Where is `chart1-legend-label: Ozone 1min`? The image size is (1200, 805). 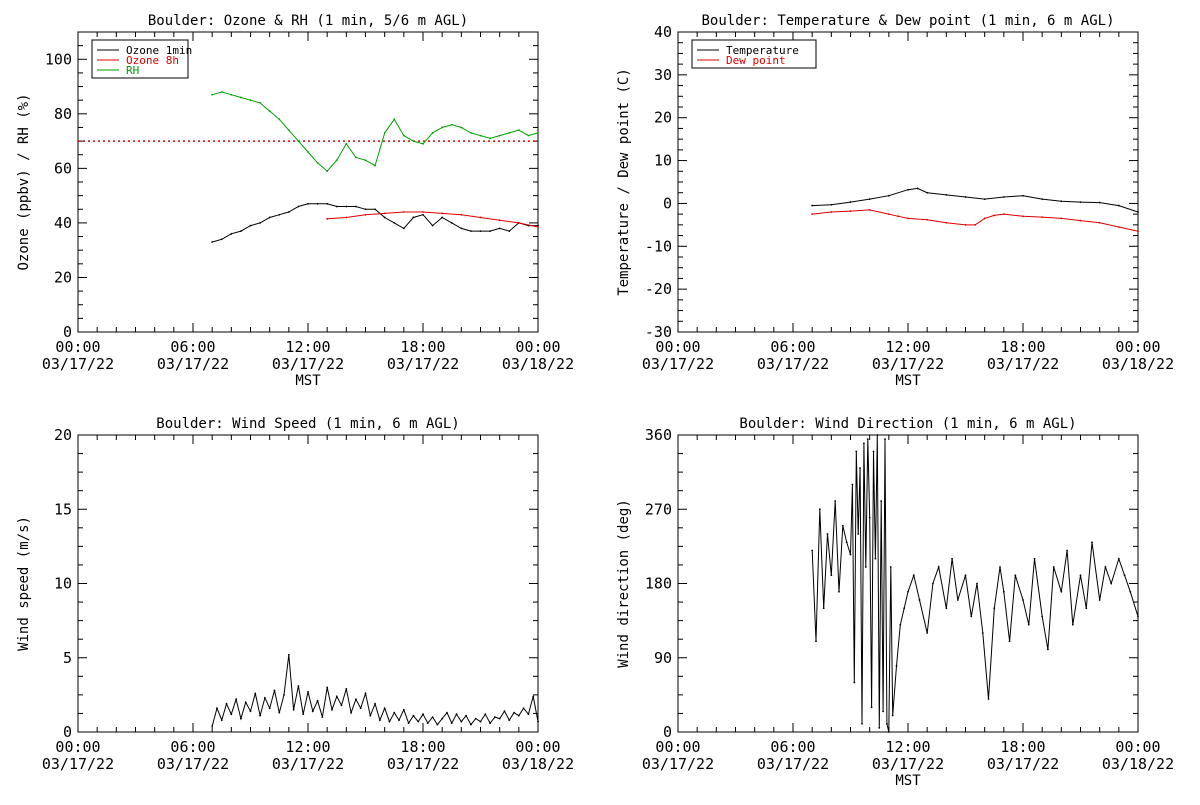 chart1-legend-label: Ozone 1min is located at coordinates (159, 50).